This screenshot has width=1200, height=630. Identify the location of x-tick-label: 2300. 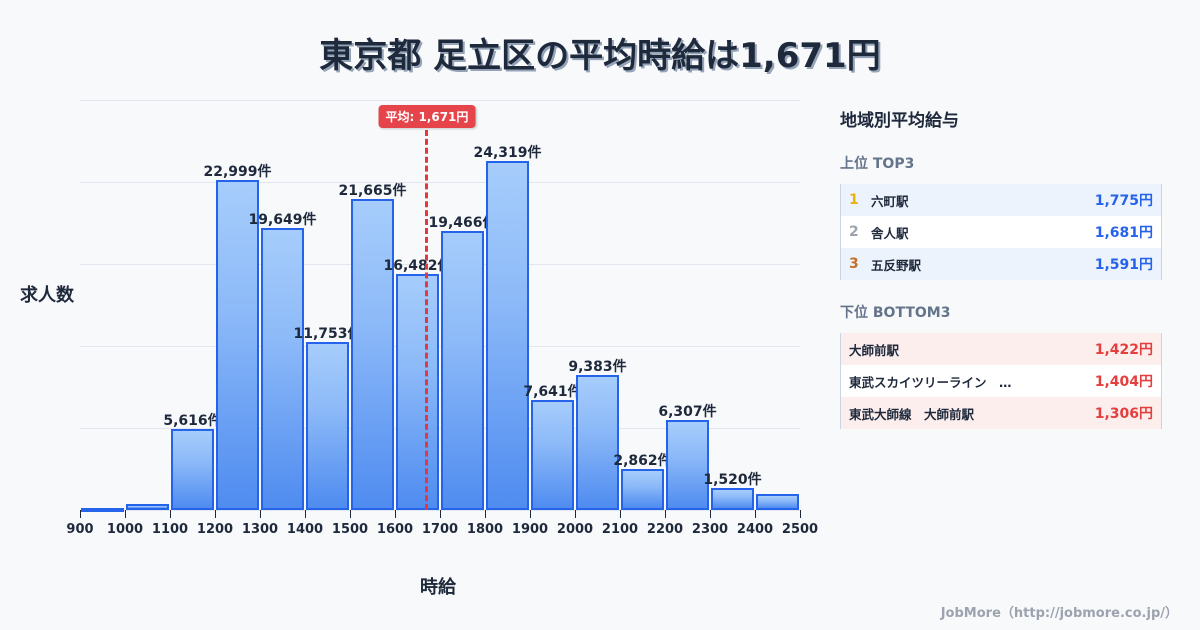
(710, 529).